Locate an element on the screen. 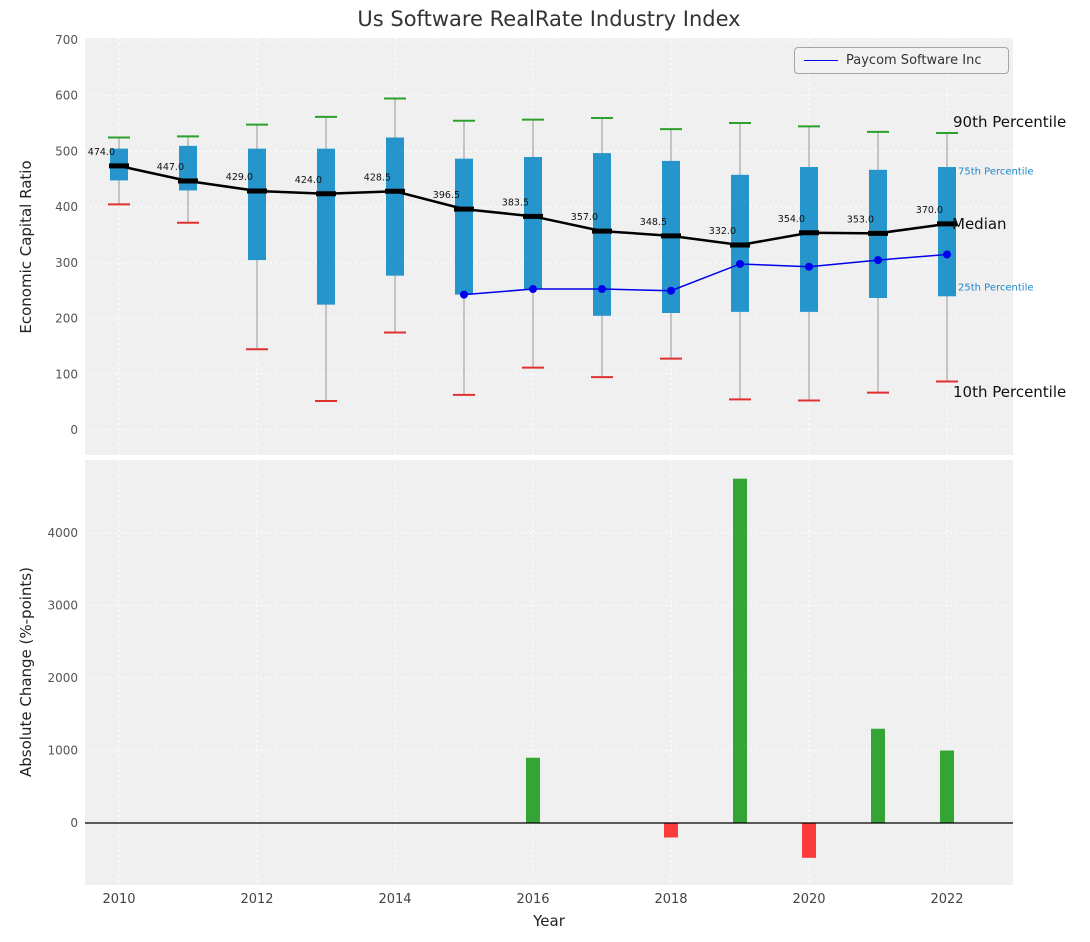 This screenshot has width=1090, height=942. candle-2016 is located at coordinates (533, 243).